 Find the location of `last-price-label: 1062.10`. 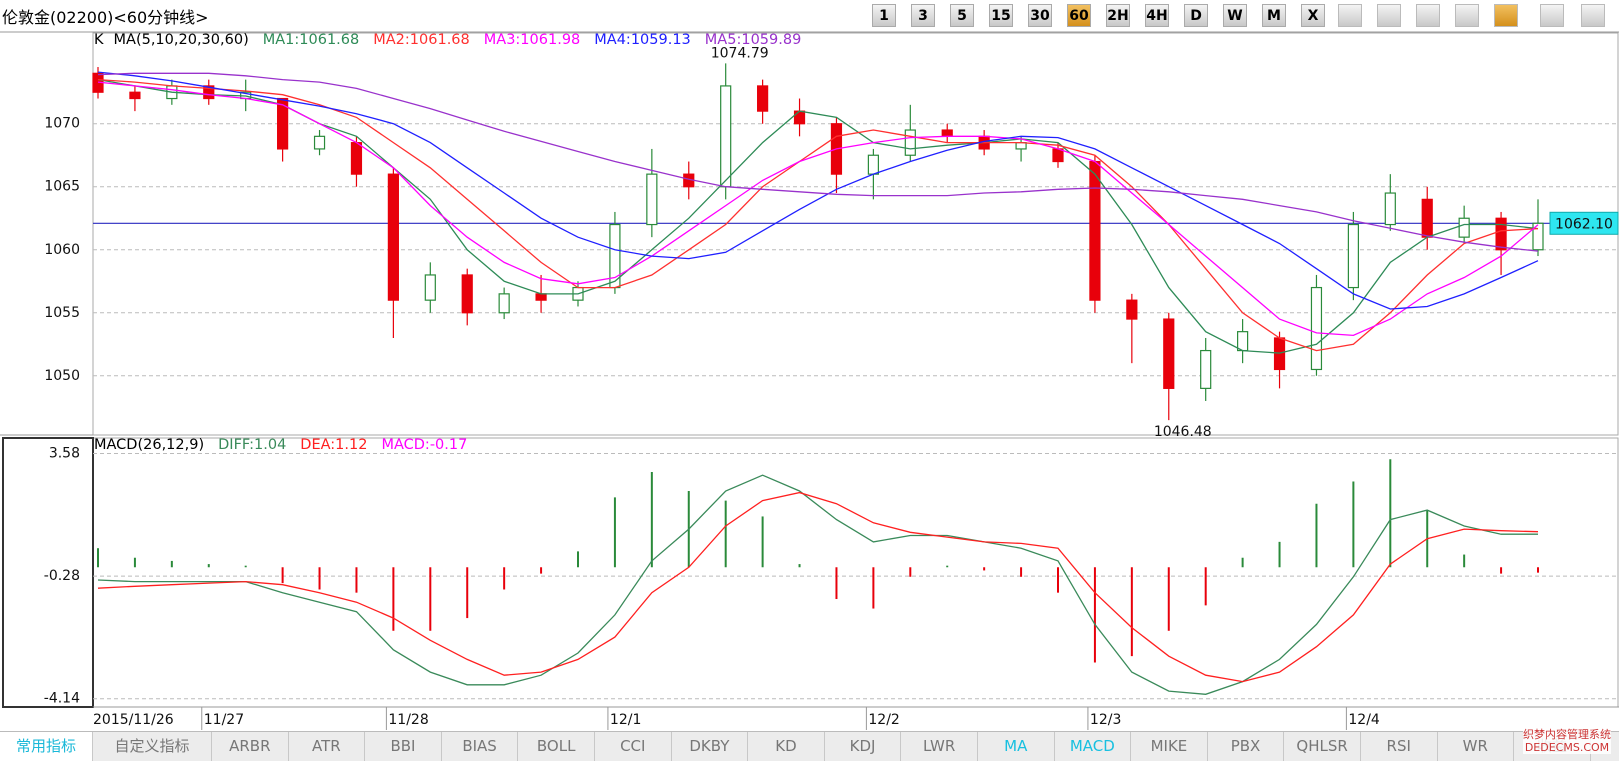

last-price-label: 1062.10 is located at coordinates (1584, 224).